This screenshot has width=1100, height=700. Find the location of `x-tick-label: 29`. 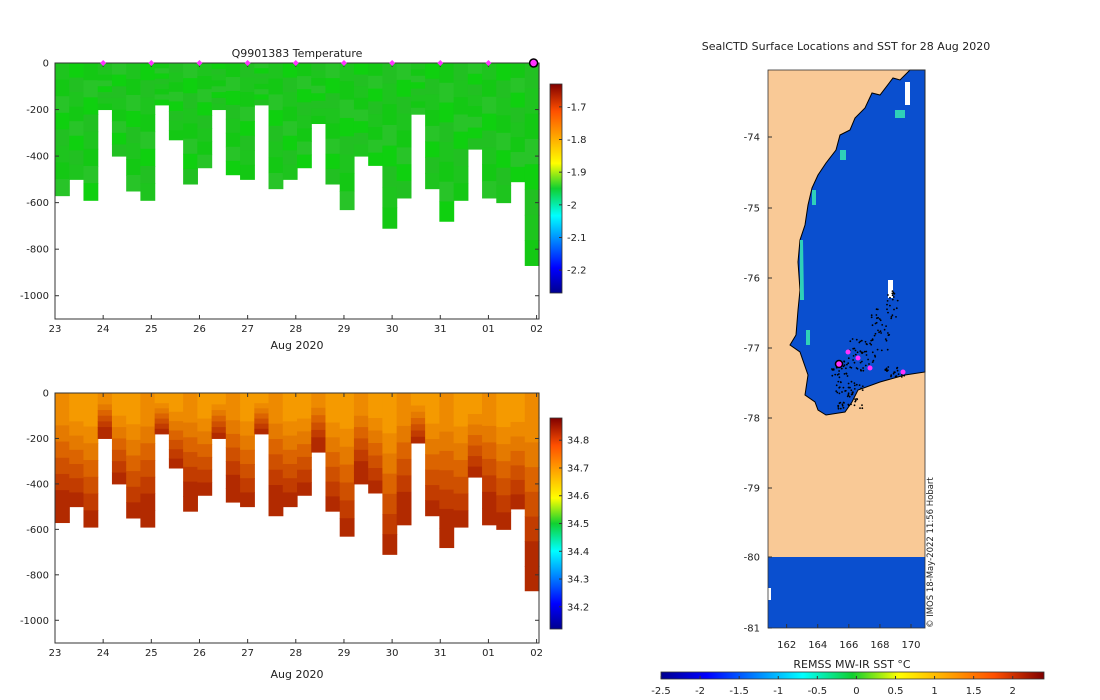

x-tick-label: 29 is located at coordinates (344, 653).